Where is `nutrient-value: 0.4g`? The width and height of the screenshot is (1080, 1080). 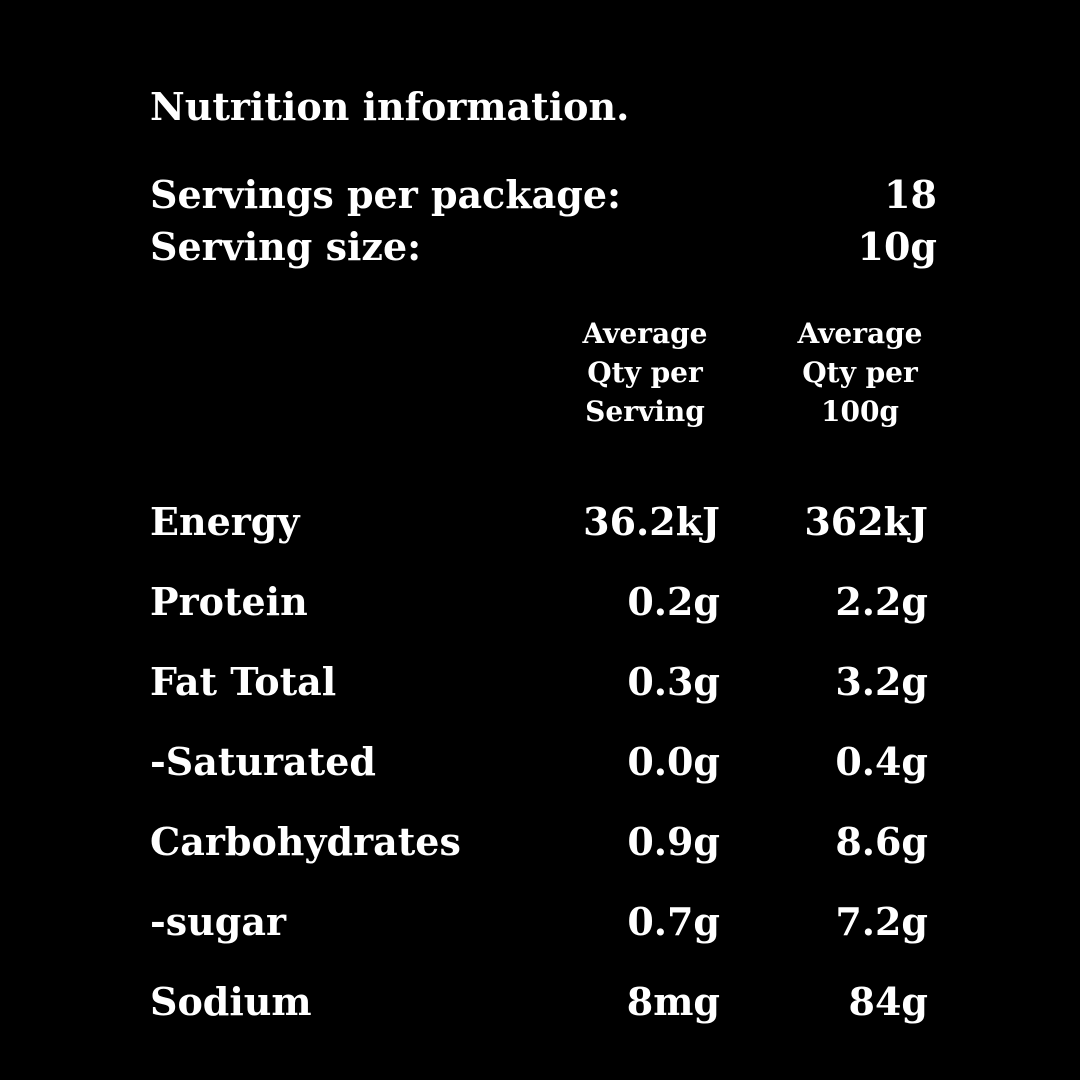 nutrient-value: 0.4g is located at coordinates (881, 761).